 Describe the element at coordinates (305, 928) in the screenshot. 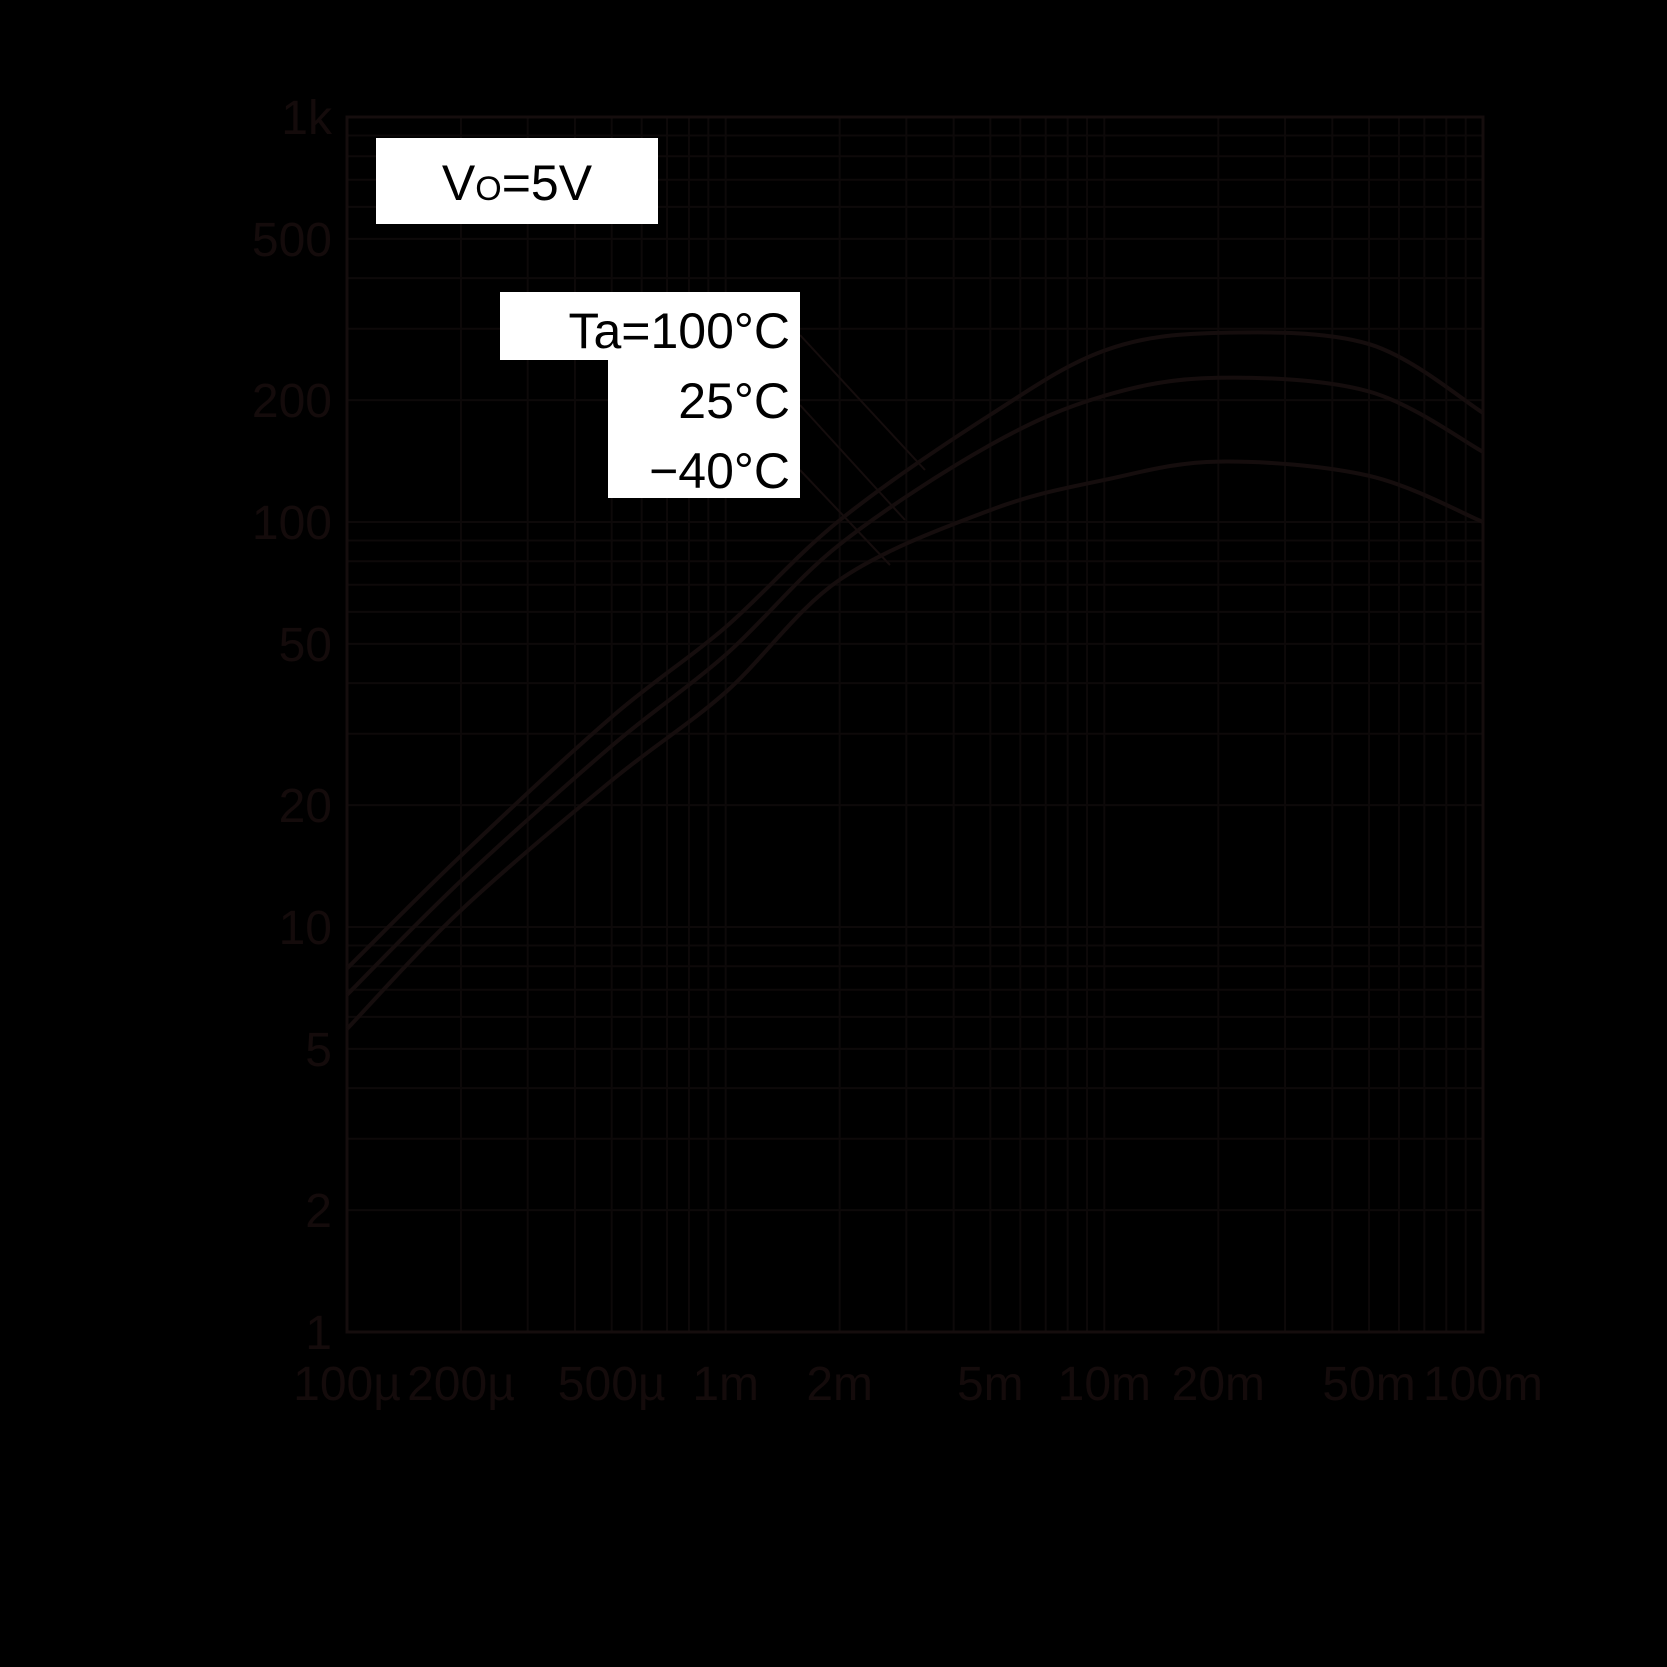

I see `y-tick-label: 10` at that location.